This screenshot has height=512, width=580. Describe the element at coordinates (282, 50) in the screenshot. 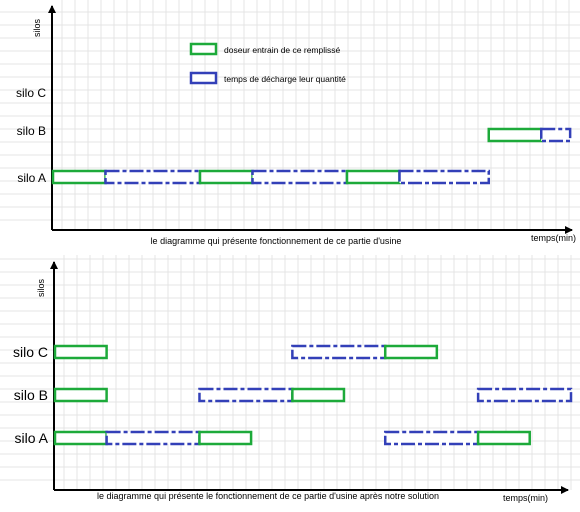

I see `legend-label-filling: doseur entrain de ce remplissé` at that location.